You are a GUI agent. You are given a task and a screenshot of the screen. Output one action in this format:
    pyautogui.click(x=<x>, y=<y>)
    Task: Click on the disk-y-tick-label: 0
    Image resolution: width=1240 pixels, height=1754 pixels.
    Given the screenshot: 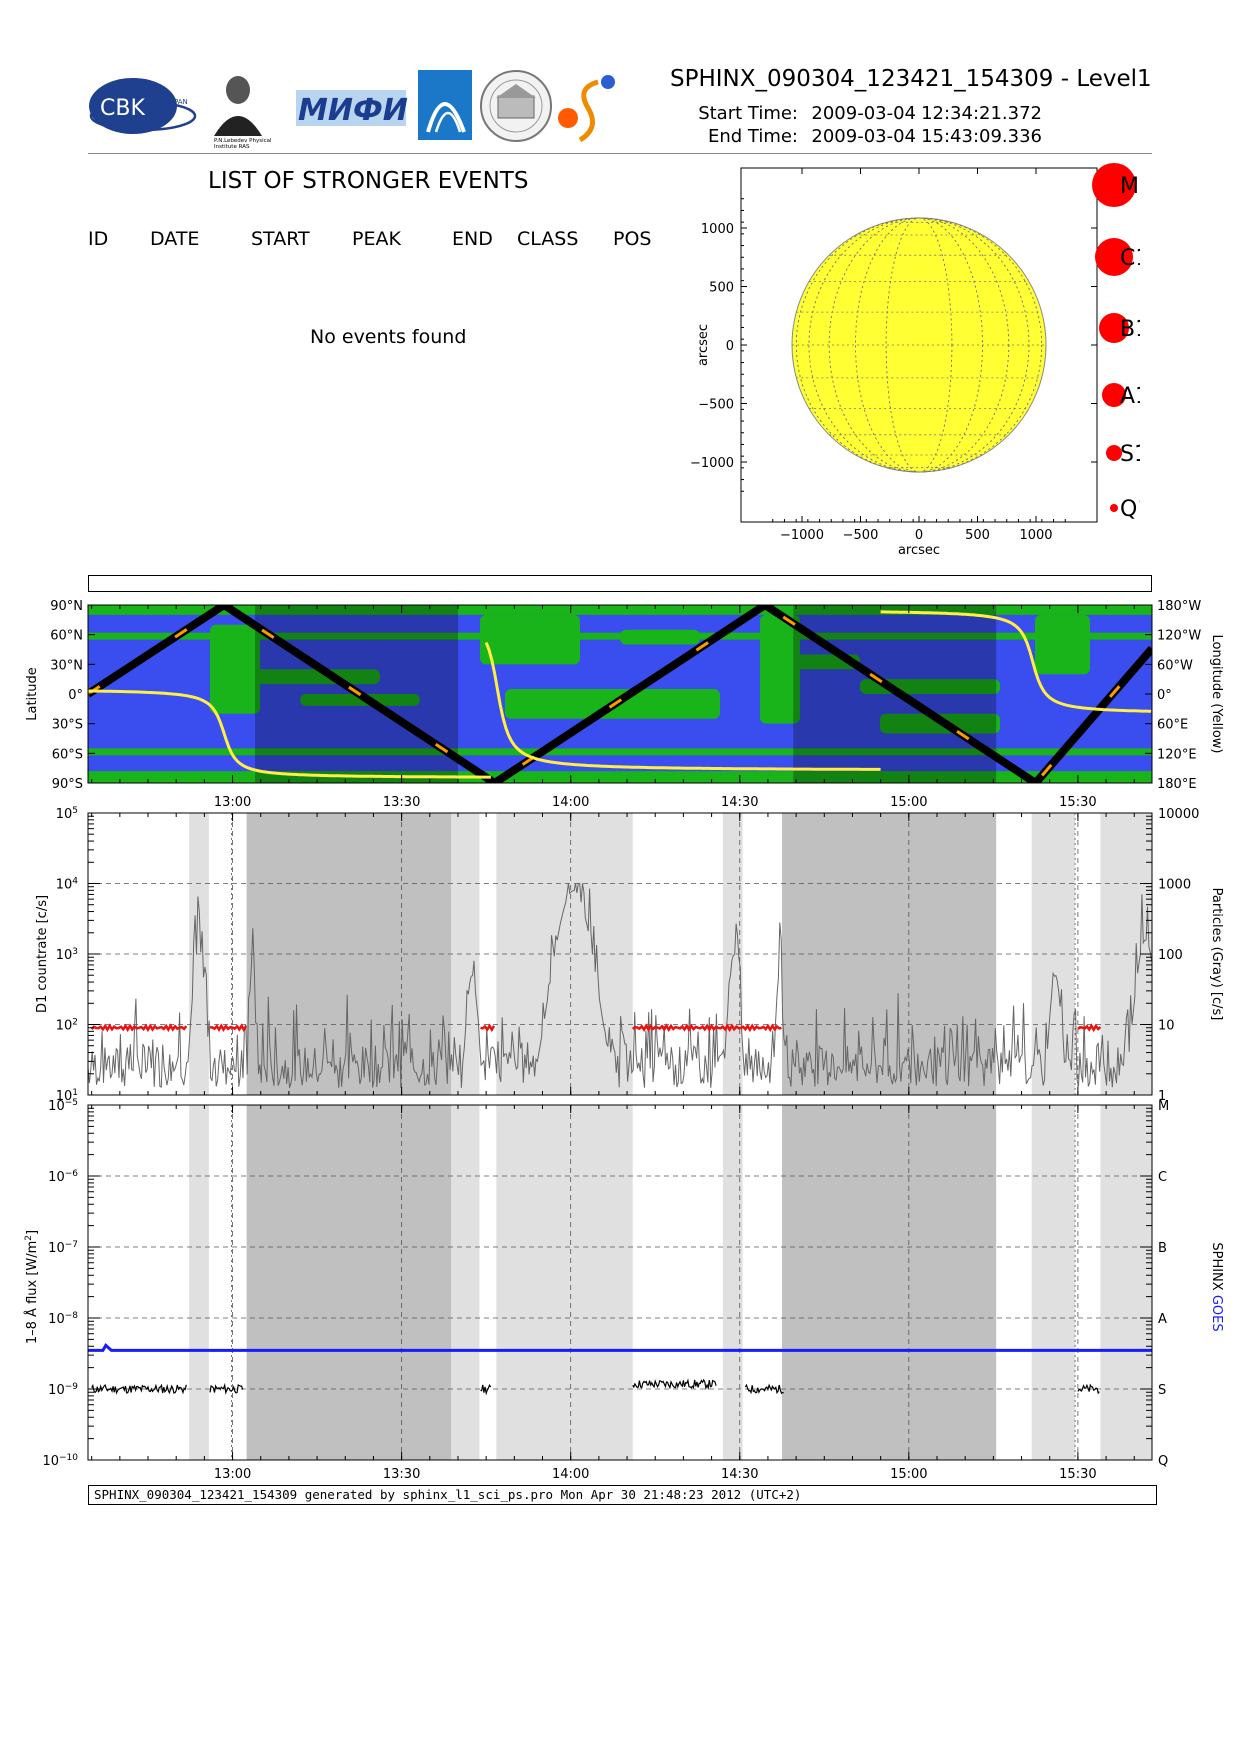 What is the action you would take?
    pyautogui.click(x=730, y=346)
    